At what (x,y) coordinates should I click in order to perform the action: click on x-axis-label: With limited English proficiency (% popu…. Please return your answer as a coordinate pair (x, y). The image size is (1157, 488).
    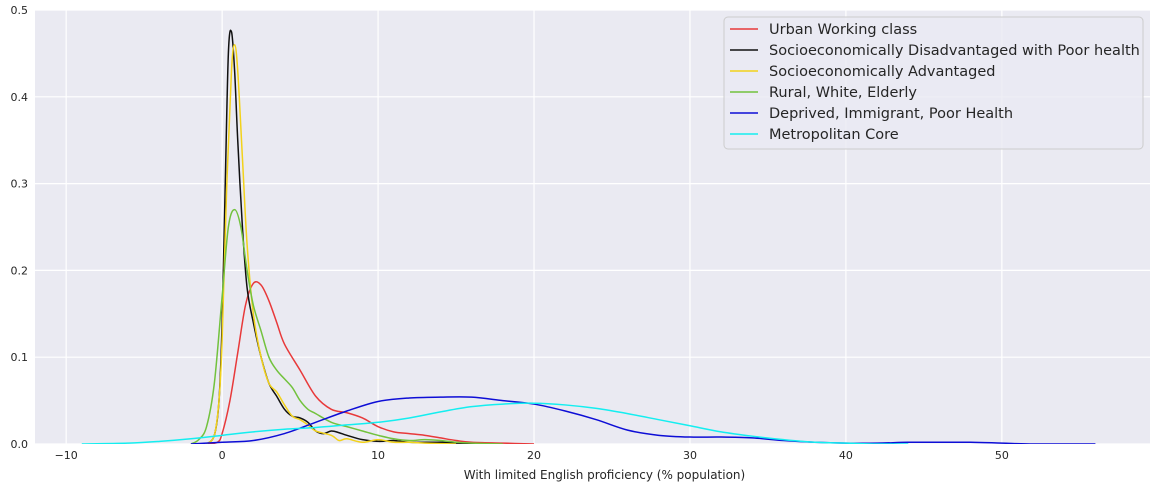
    Looking at the image, I should click on (604, 475).